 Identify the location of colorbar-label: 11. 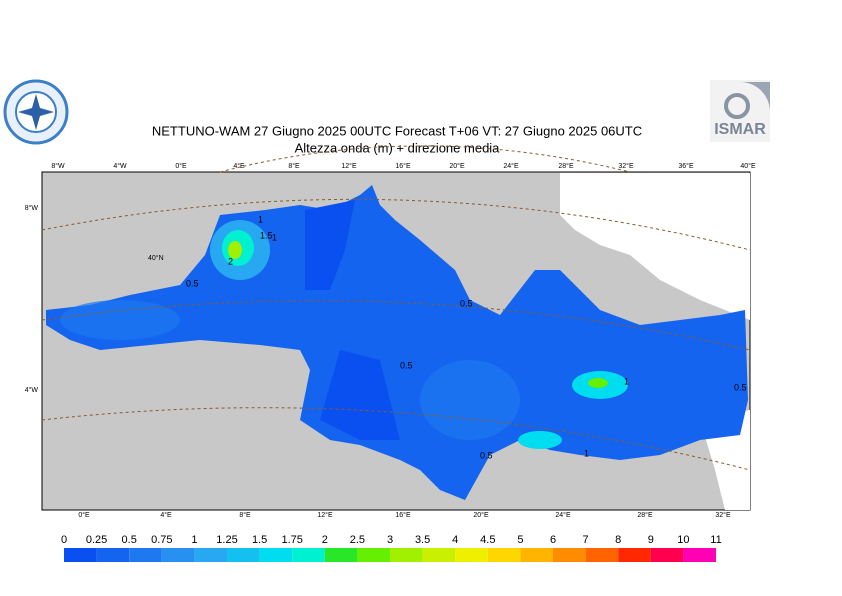
(715, 540).